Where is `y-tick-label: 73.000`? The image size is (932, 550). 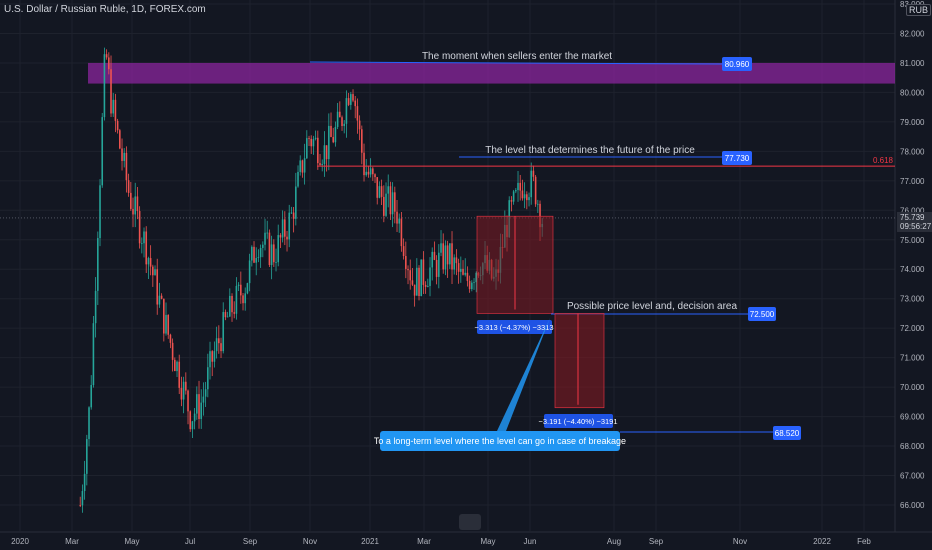 y-tick-label: 73.000 is located at coordinates (912, 299).